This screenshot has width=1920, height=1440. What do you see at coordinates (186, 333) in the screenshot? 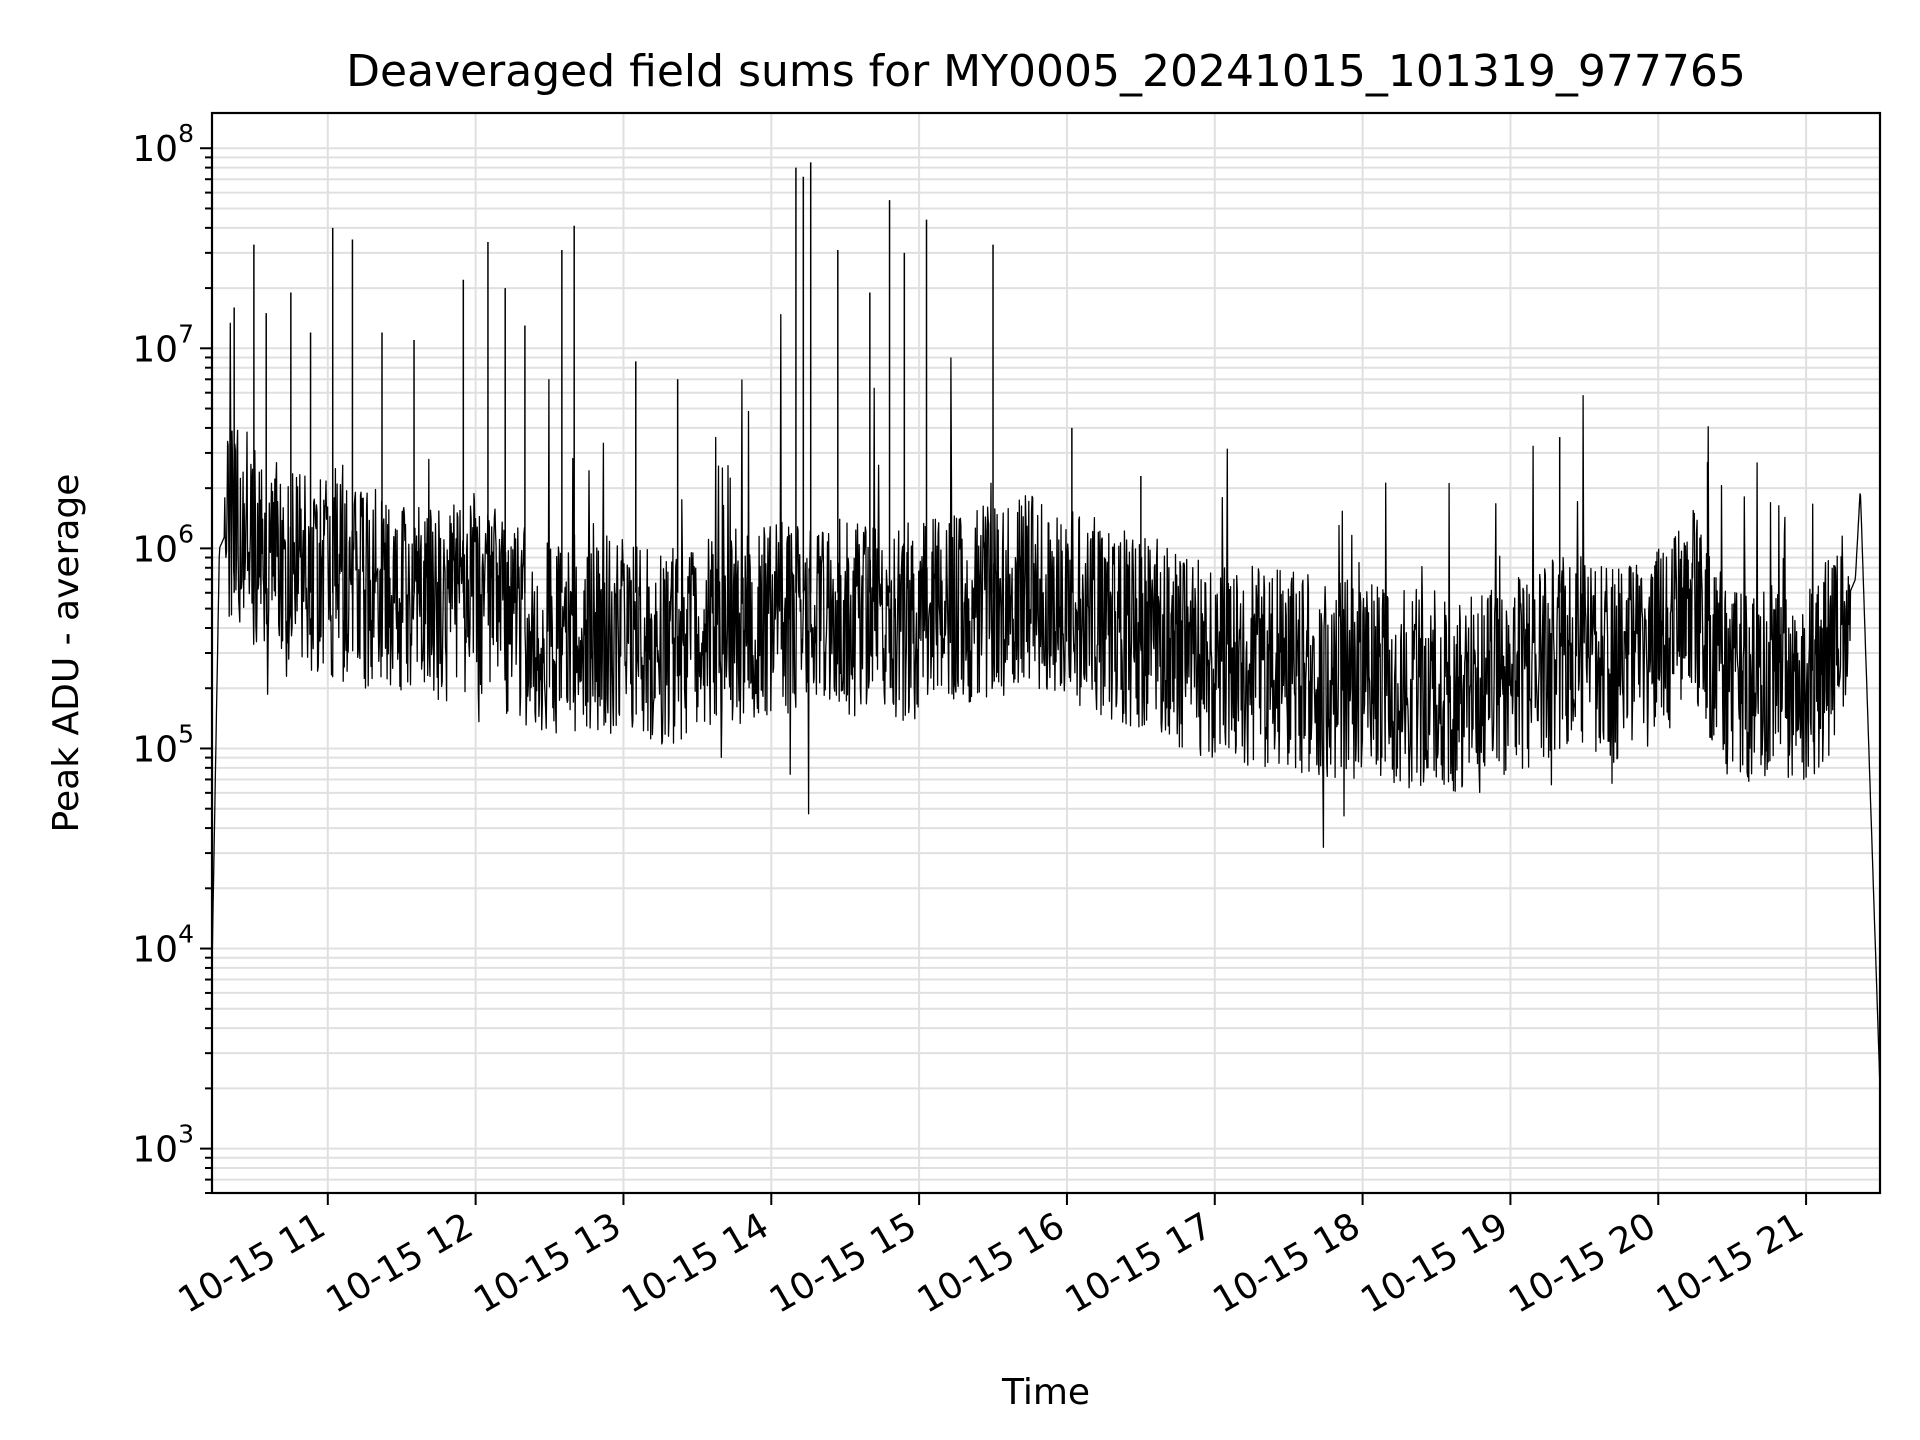
I see `y-tick-exponent: 7` at bounding box center [186, 333].